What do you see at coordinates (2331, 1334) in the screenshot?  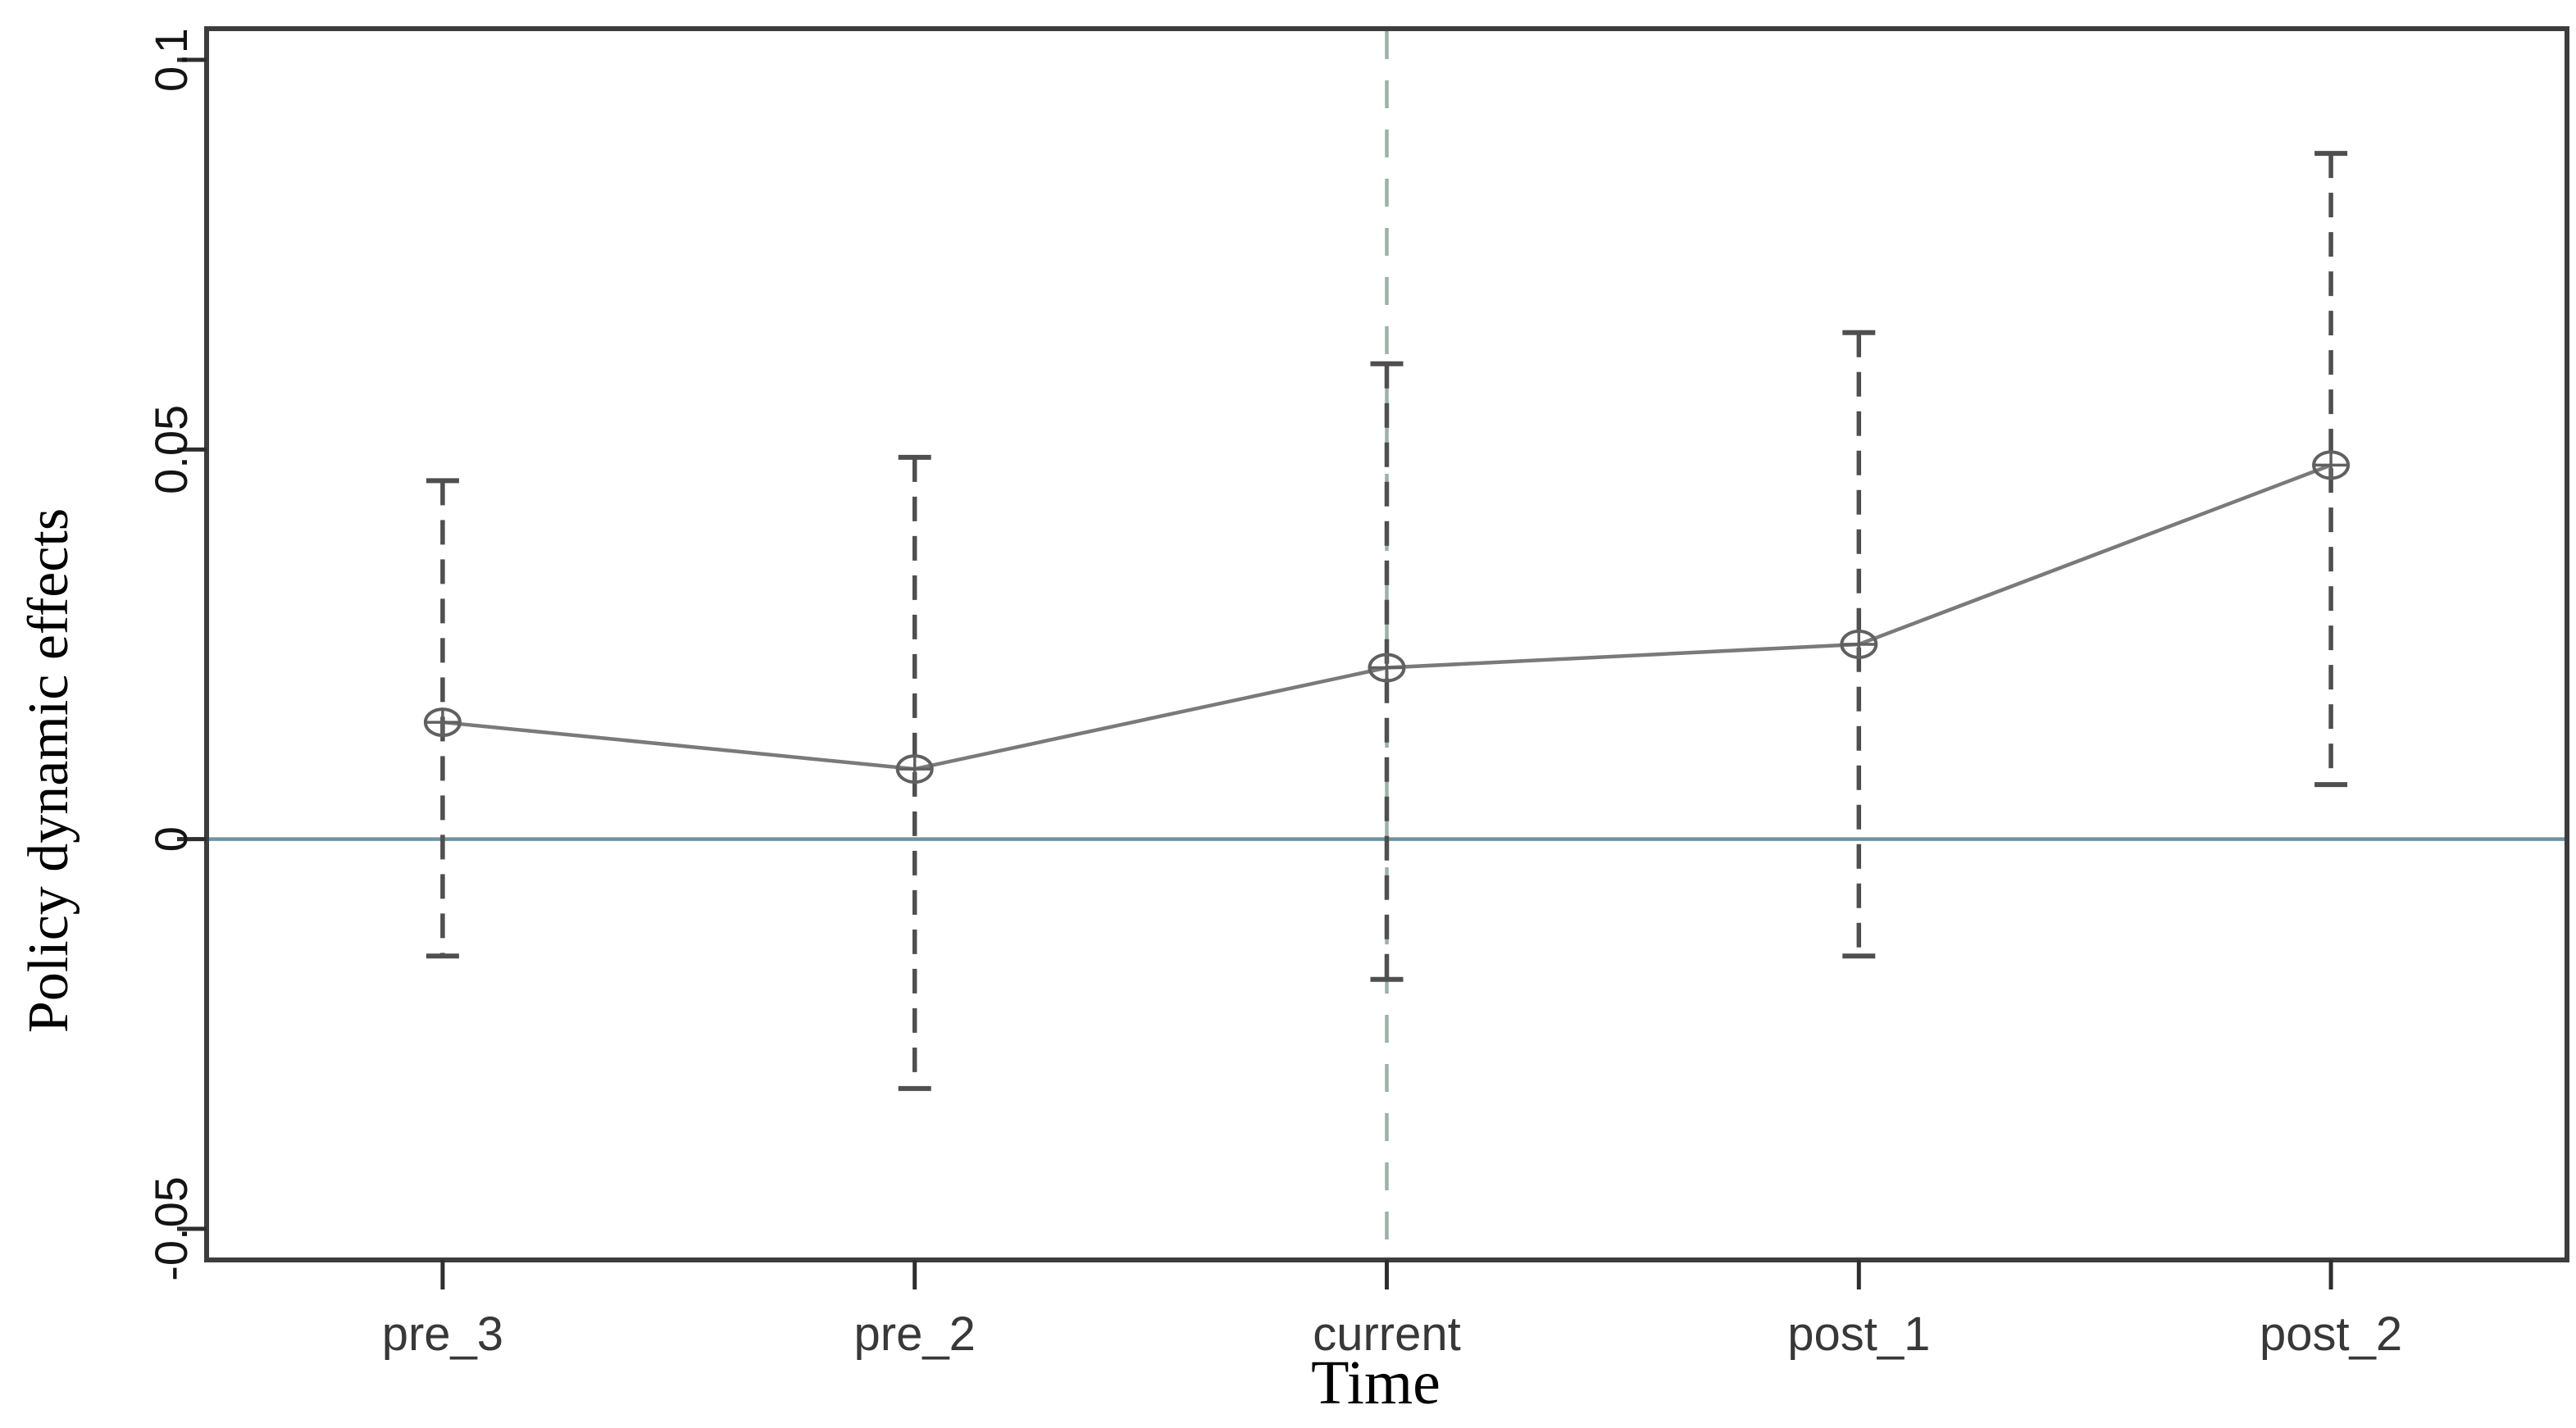 I see `x-tick-label-post_2: post_2` at bounding box center [2331, 1334].